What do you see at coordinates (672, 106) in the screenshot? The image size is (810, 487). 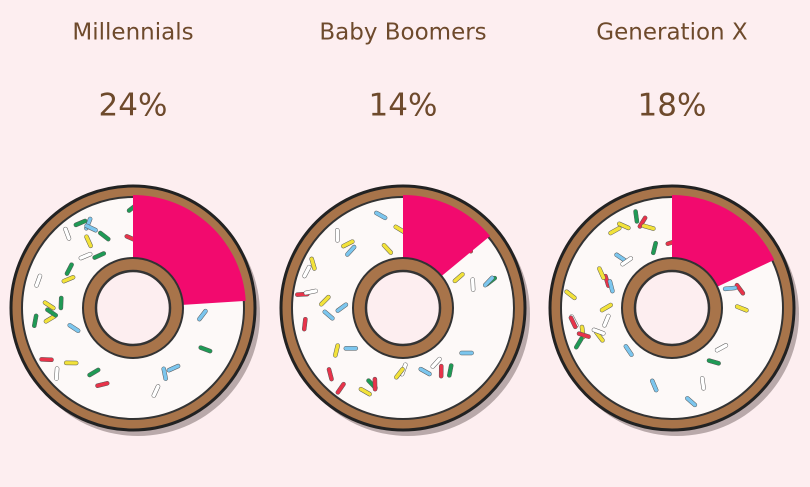 I see `value-label: 18%` at bounding box center [672, 106].